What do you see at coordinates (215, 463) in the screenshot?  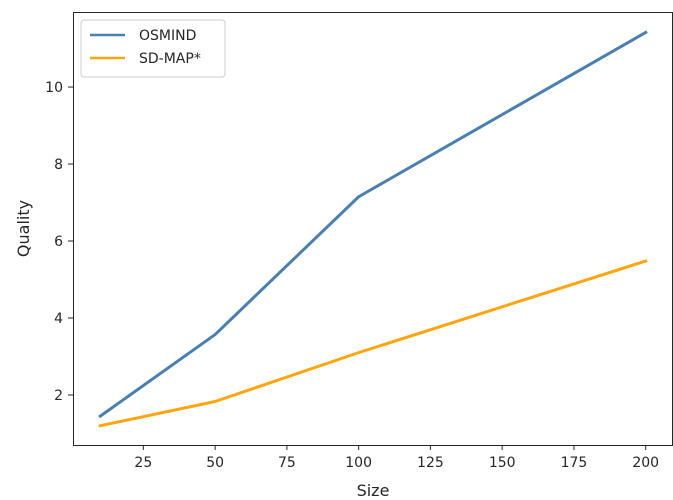 I see `x-tick-label: 50` at bounding box center [215, 463].